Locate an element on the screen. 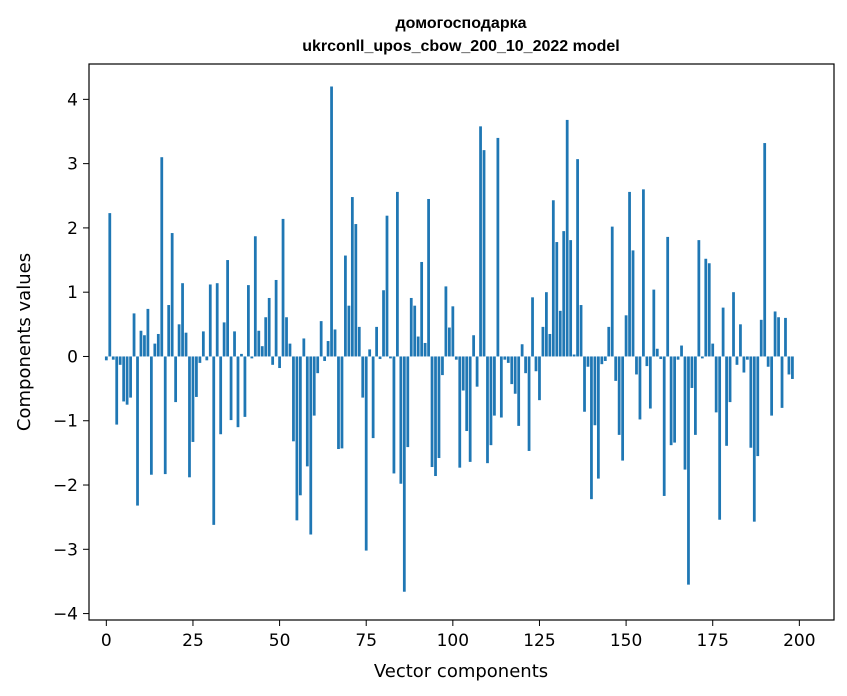 Image resolution: width=847 pixels, height=696 pixels. y-tick-label: −3 is located at coordinates (65, 550).